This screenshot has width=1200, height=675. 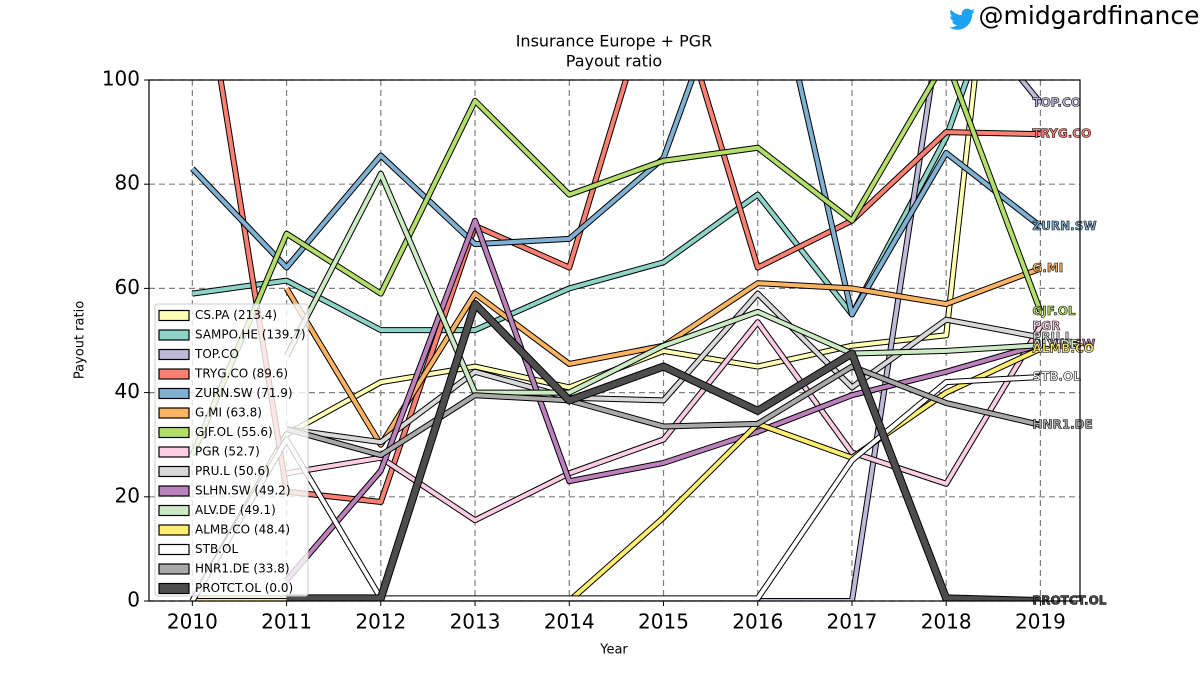 What do you see at coordinates (1089, 15) in the screenshot?
I see `watermark: @midgardfinance` at bounding box center [1089, 15].